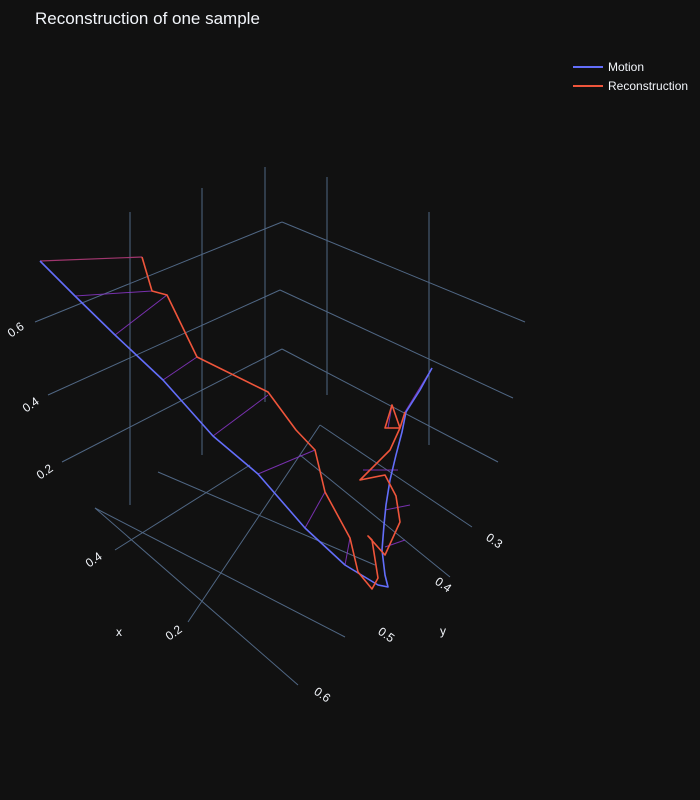  I want to click on legend-item-motion: Motion, so click(630, 66).